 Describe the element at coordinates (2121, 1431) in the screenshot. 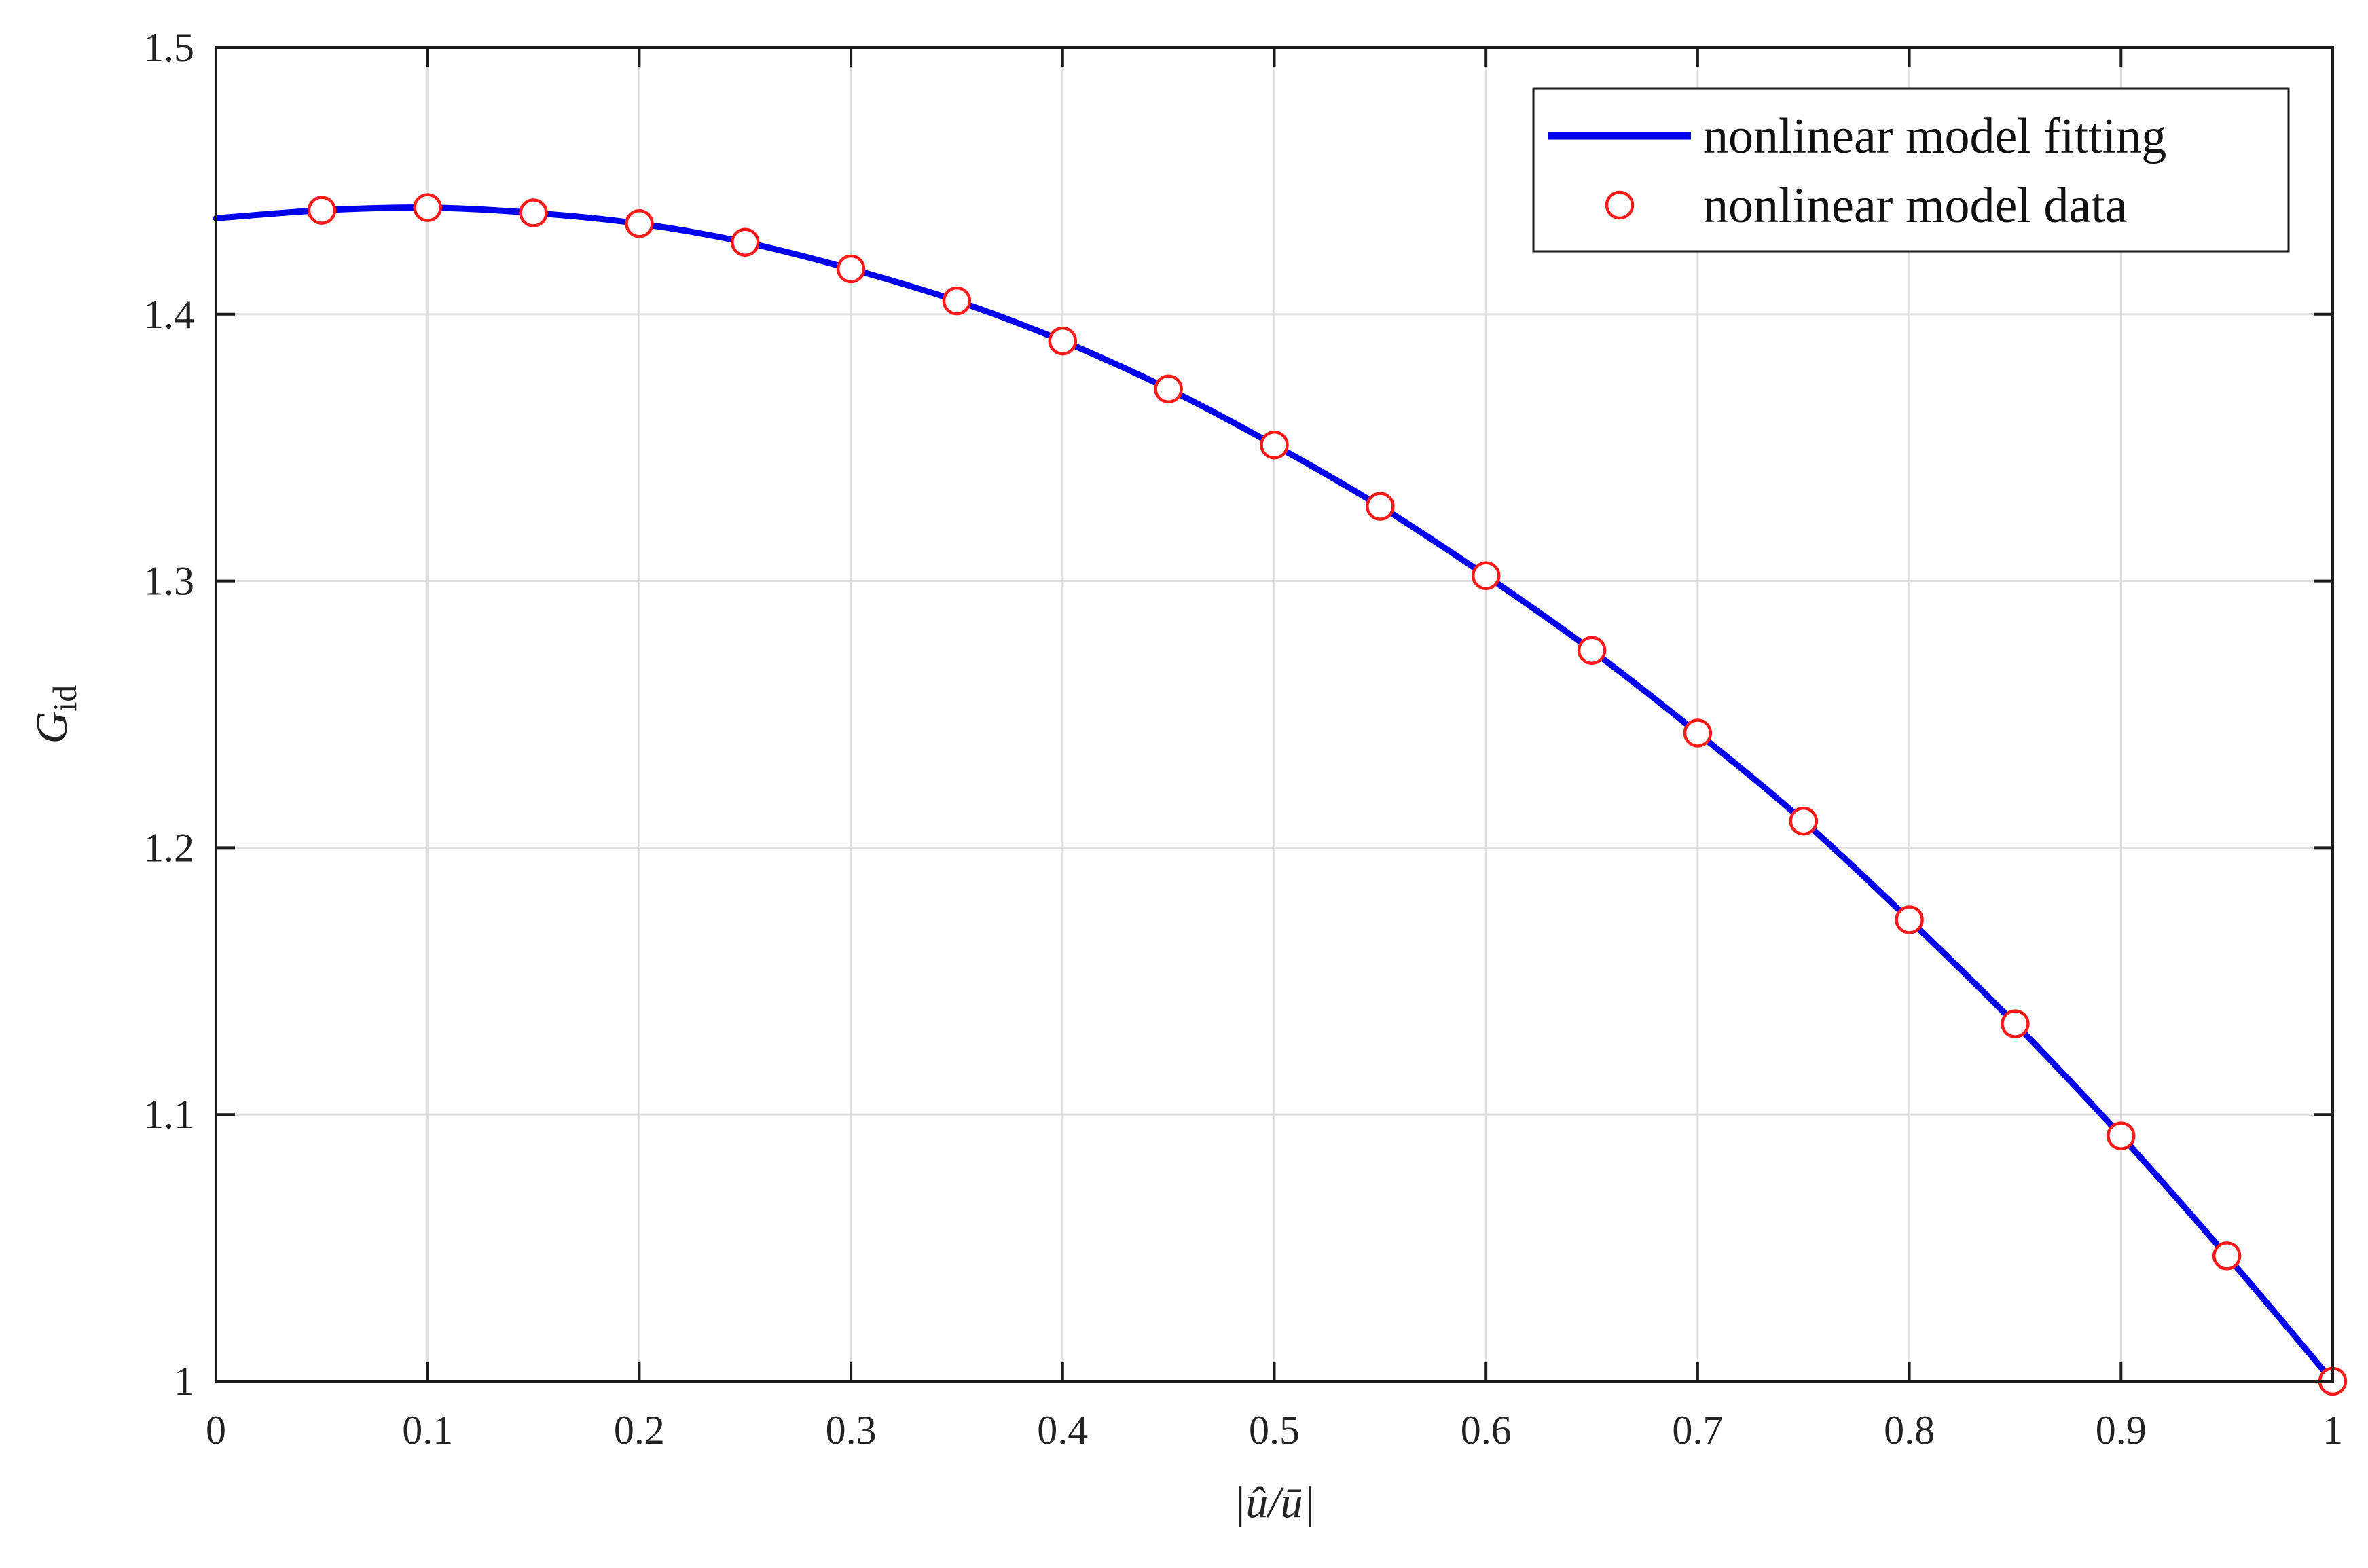

I see `x-tick-label: 0.9` at that location.